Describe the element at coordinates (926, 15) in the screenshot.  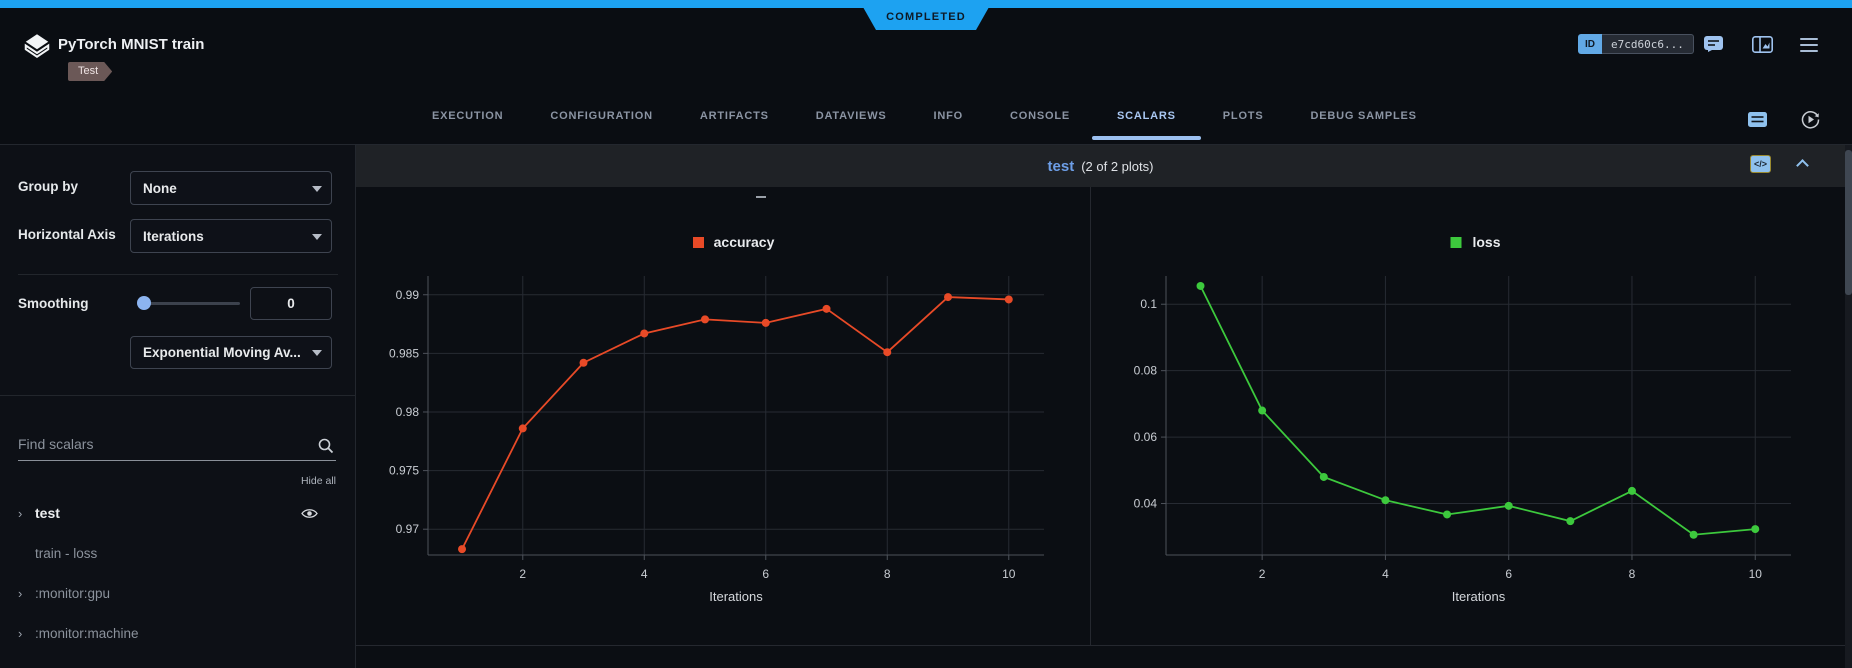
I see `status-badge: COMPLETED` at that location.